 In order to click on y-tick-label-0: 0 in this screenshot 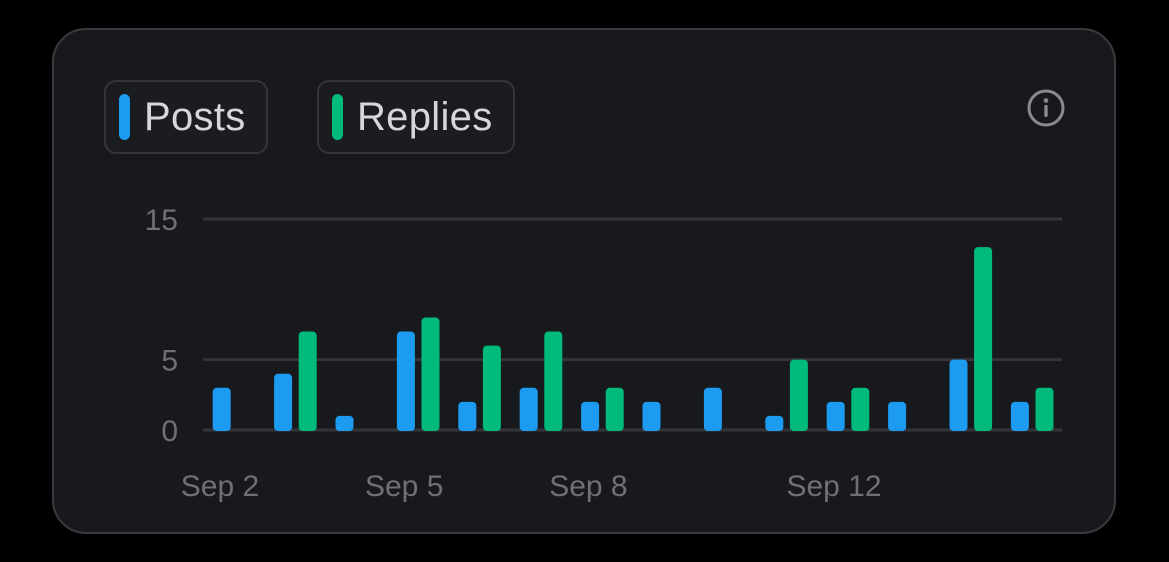, I will do `click(169, 431)`.